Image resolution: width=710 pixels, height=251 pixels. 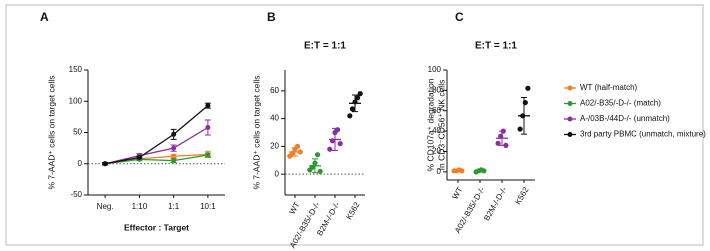 I want to click on x-tick-label: Neg., so click(x=105, y=206).